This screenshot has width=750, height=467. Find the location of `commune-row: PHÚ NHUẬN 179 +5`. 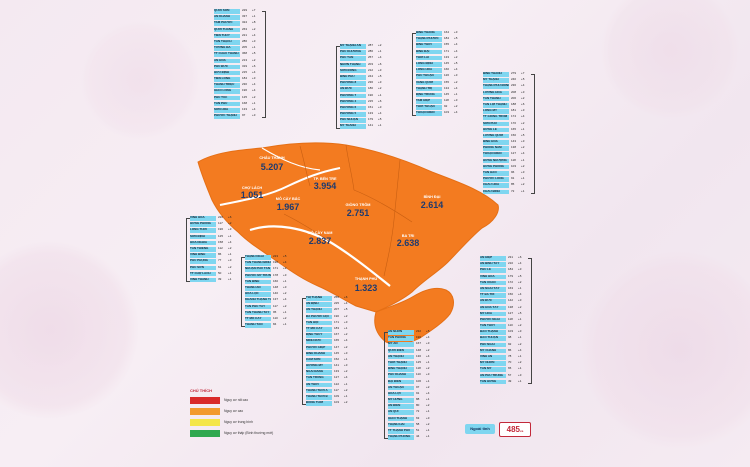

commune-row: PHÚ NHUẬN 179 +5 is located at coordinates (364, 120).